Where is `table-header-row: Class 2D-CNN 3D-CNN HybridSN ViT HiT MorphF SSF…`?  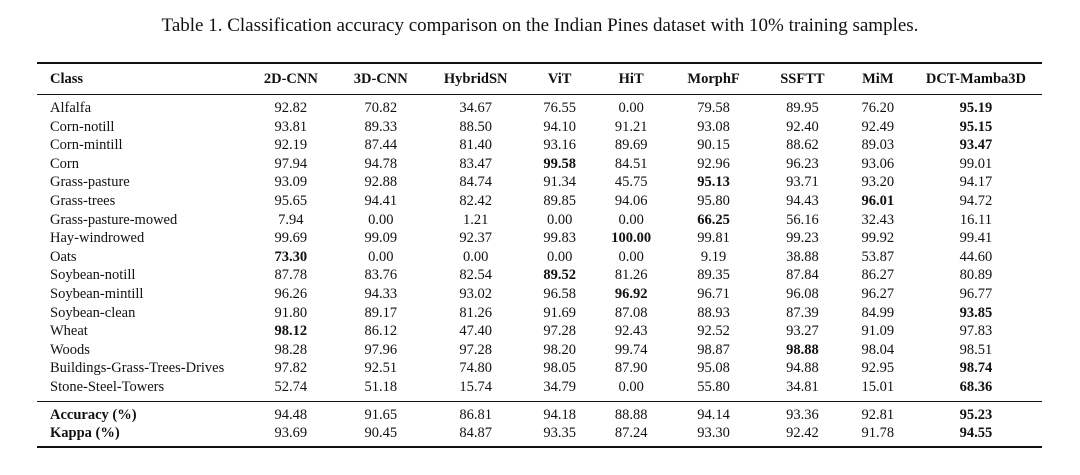
table-header-row: Class 2D-CNN 3D-CNN HybridSN ViT HiT MorphF SSF… is located at coordinates (539, 78).